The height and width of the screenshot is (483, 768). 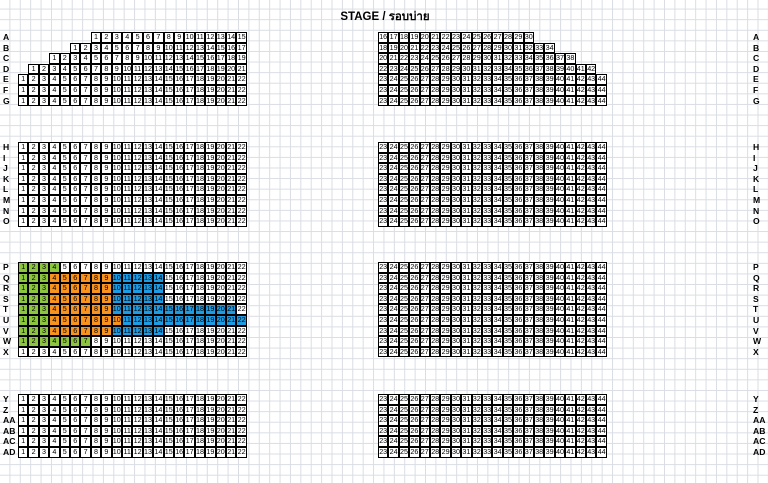 I want to click on seat: 21, so click(x=231, y=158).